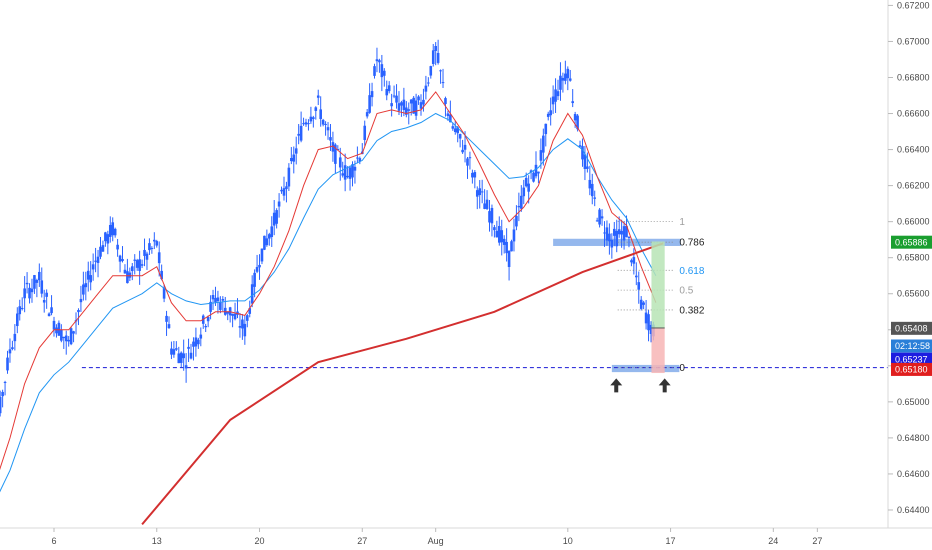 This screenshot has height=550, width=932. Describe the element at coordinates (913, 77) in the screenshot. I see `y-tick-label: 0.66800` at that location.